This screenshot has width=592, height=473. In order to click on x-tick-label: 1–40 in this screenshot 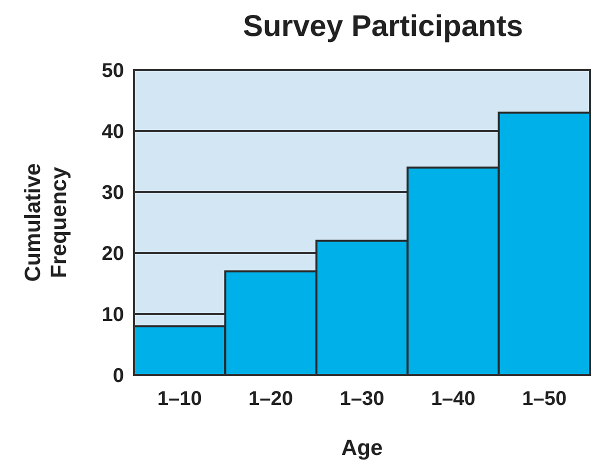, I will do `click(453, 399)`.